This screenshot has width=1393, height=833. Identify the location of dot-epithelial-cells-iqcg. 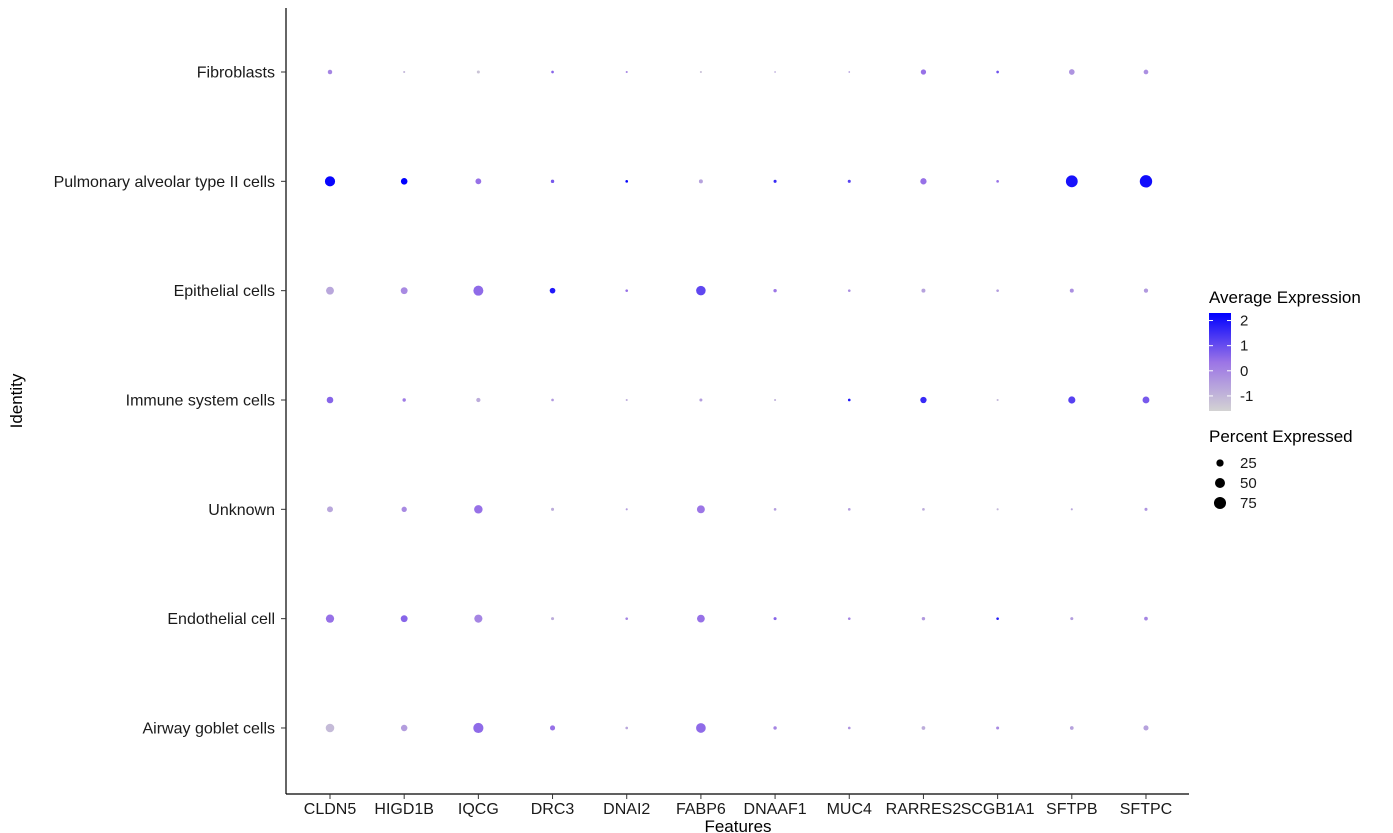
(478, 290).